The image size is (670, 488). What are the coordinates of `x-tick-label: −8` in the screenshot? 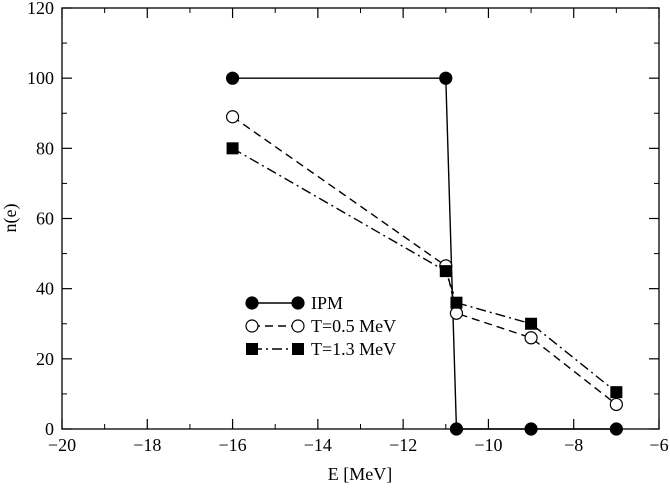 It's located at (573, 445).